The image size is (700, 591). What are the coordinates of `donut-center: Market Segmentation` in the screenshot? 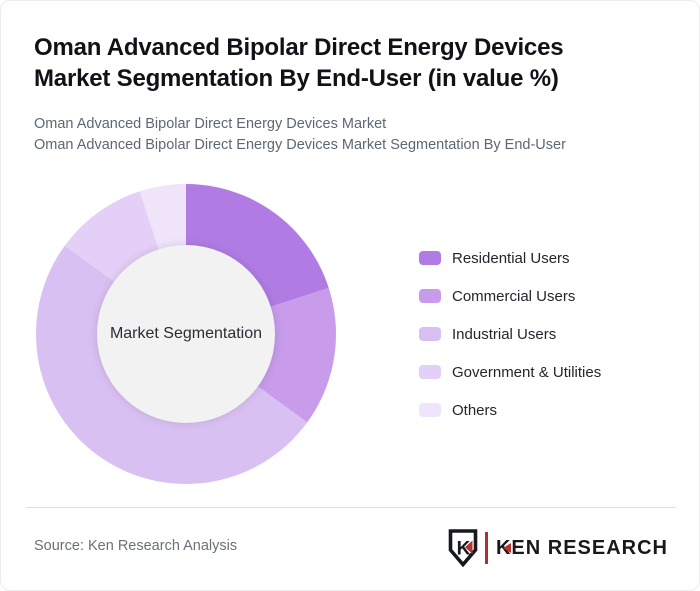 It's located at (186, 334).